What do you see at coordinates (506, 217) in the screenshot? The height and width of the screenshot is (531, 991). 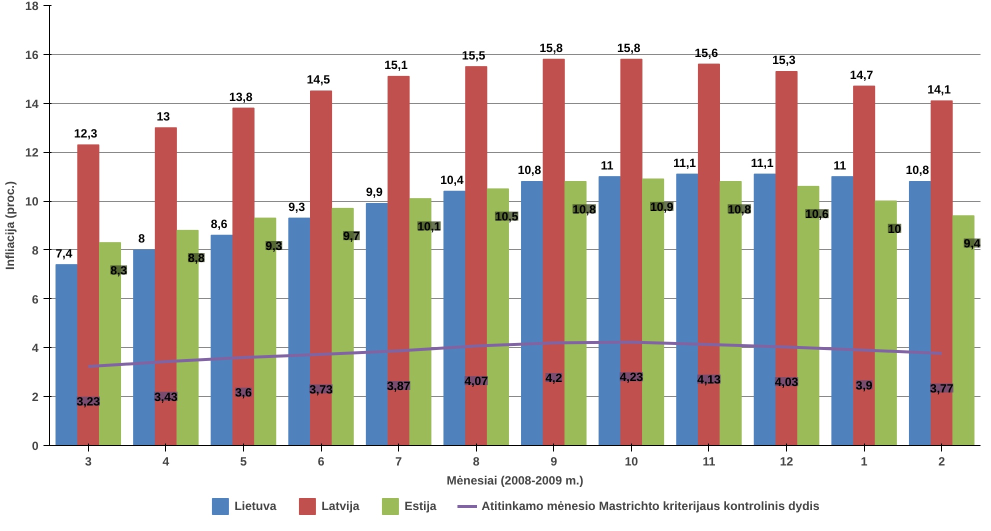 I see `data-label: 10,5` at bounding box center [506, 217].